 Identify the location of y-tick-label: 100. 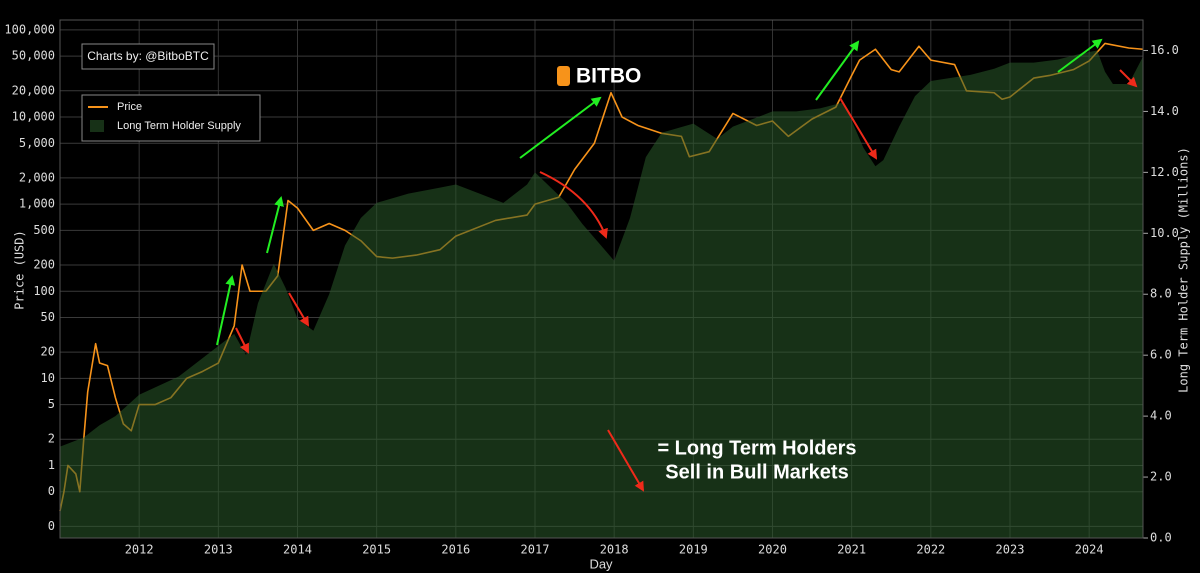
(44, 291).